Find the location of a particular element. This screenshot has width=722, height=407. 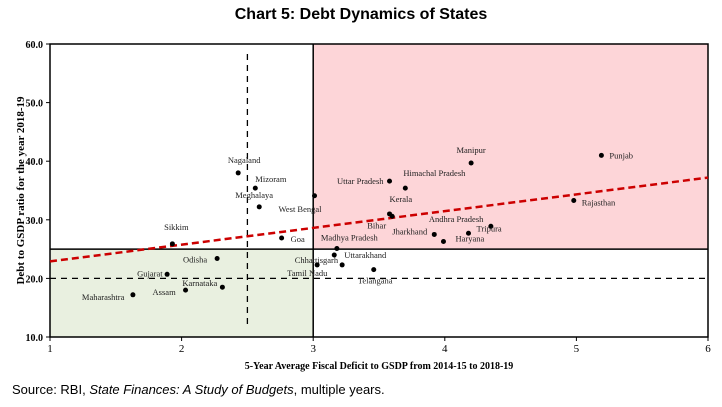

x-tick-label: 4 is located at coordinates (445, 349).